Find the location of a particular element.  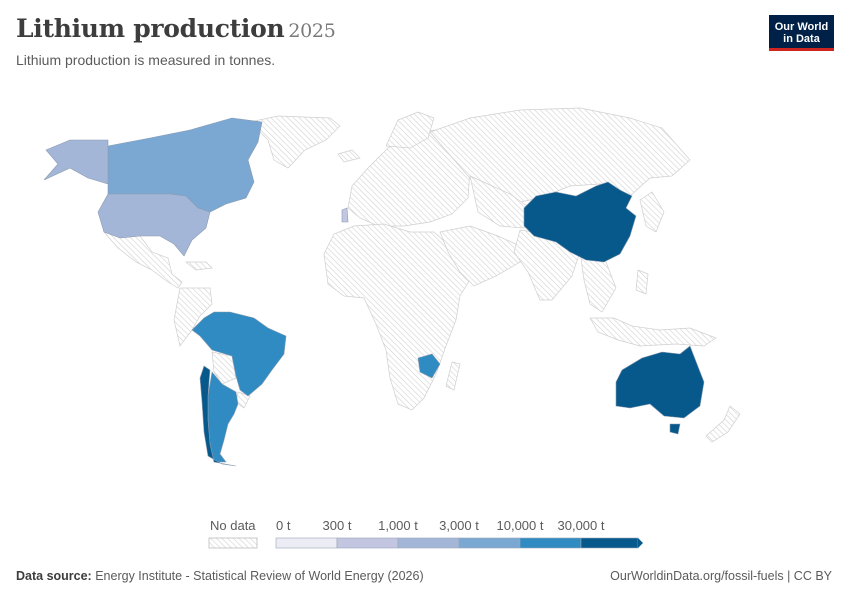

middle-east is located at coordinates (480, 256).